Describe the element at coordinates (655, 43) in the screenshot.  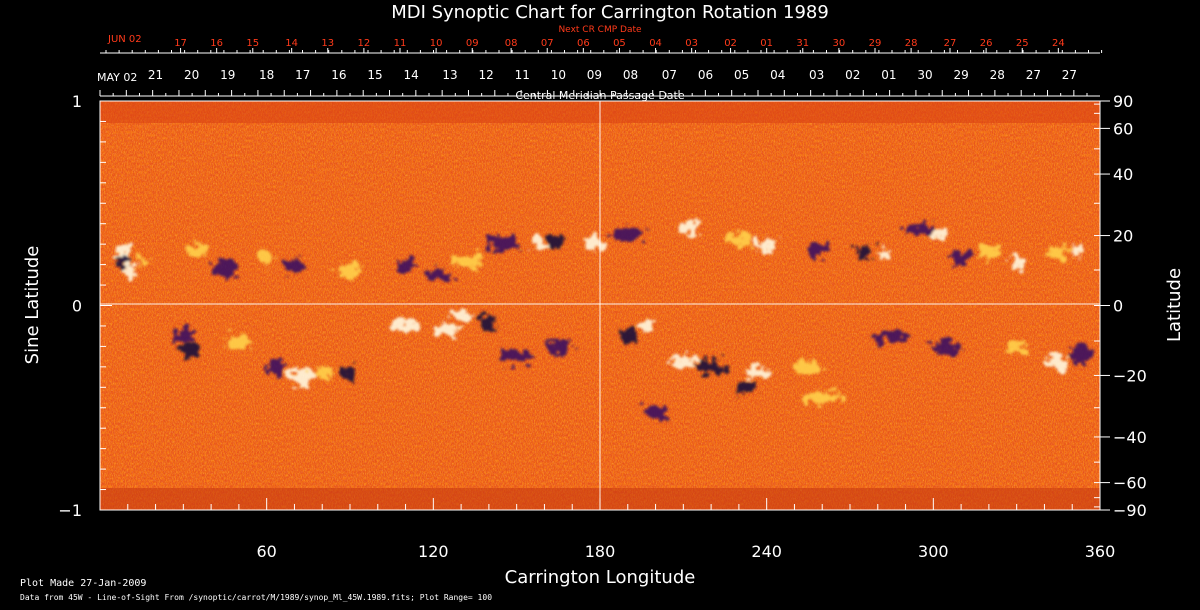
I see `next-cr-date-label: 04` at that location.